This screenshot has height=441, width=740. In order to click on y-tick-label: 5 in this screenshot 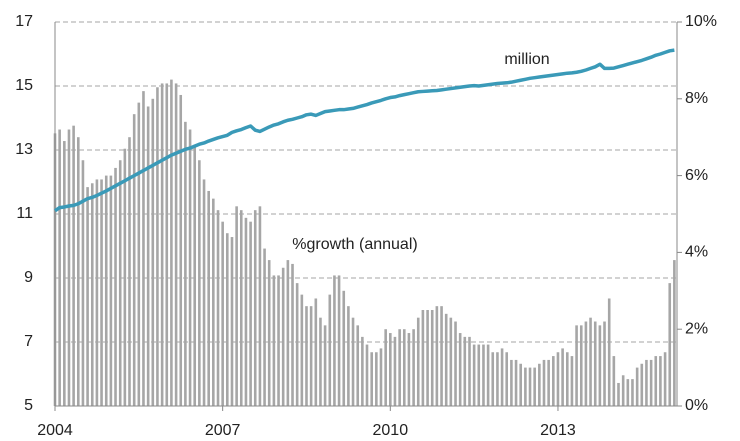, I will do `click(28, 405)`.